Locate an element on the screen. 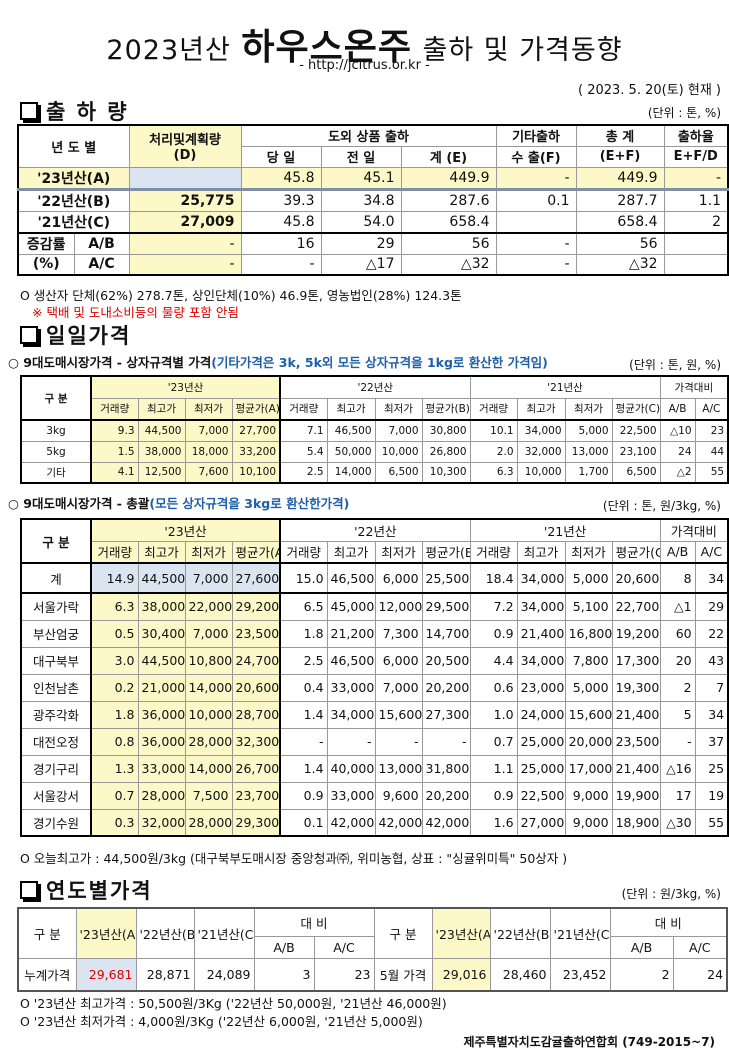 The image size is (729, 1060). price-cell: 38,000 is located at coordinates (161, 606).